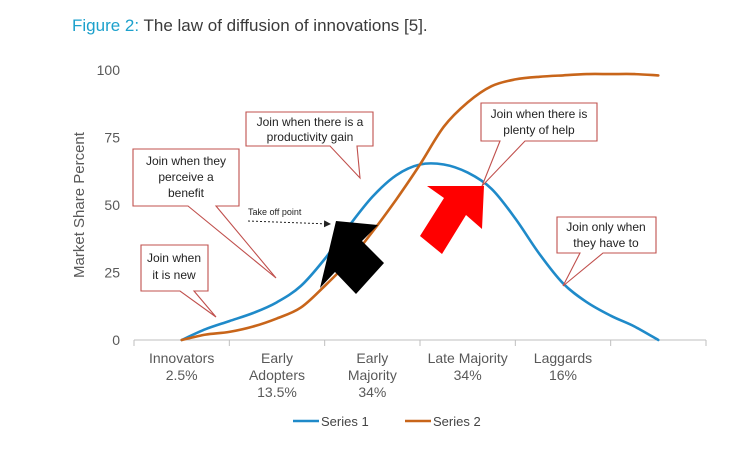  What do you see at coordinates (372, 358) in the screenshot?
I see `x-category-label-2-0: Early` at bounding box center [372, 358].